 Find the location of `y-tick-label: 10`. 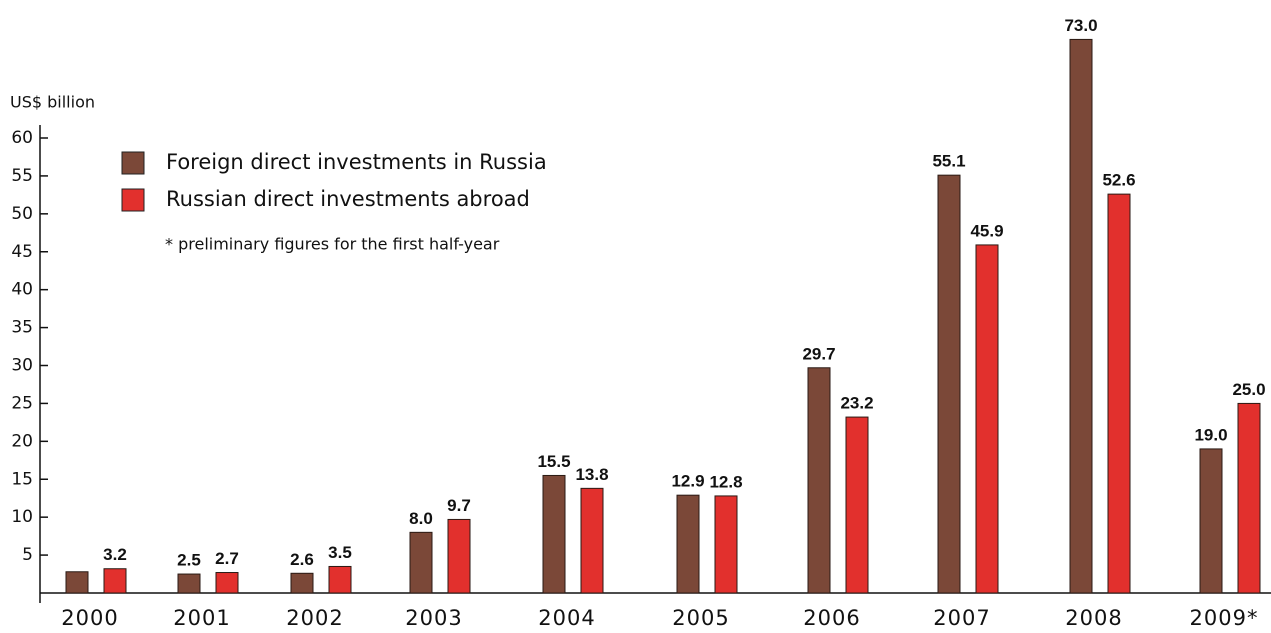

y-tick-label: 10 is located at coordinates (22, 517).